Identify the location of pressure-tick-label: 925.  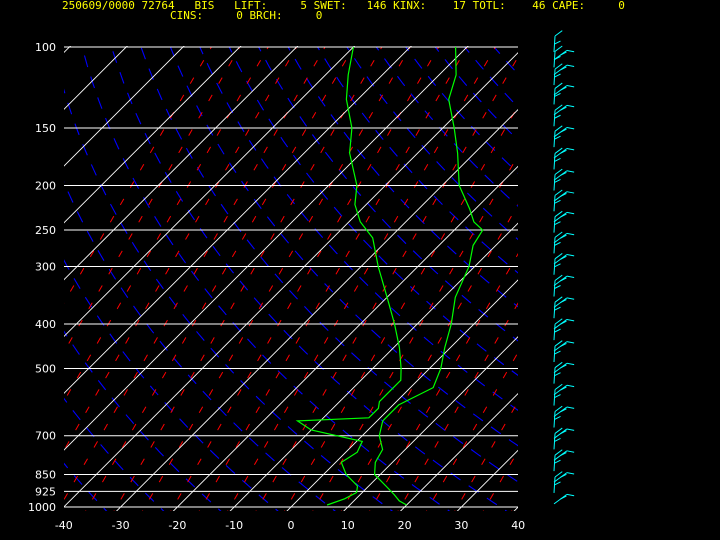
(45, 491).